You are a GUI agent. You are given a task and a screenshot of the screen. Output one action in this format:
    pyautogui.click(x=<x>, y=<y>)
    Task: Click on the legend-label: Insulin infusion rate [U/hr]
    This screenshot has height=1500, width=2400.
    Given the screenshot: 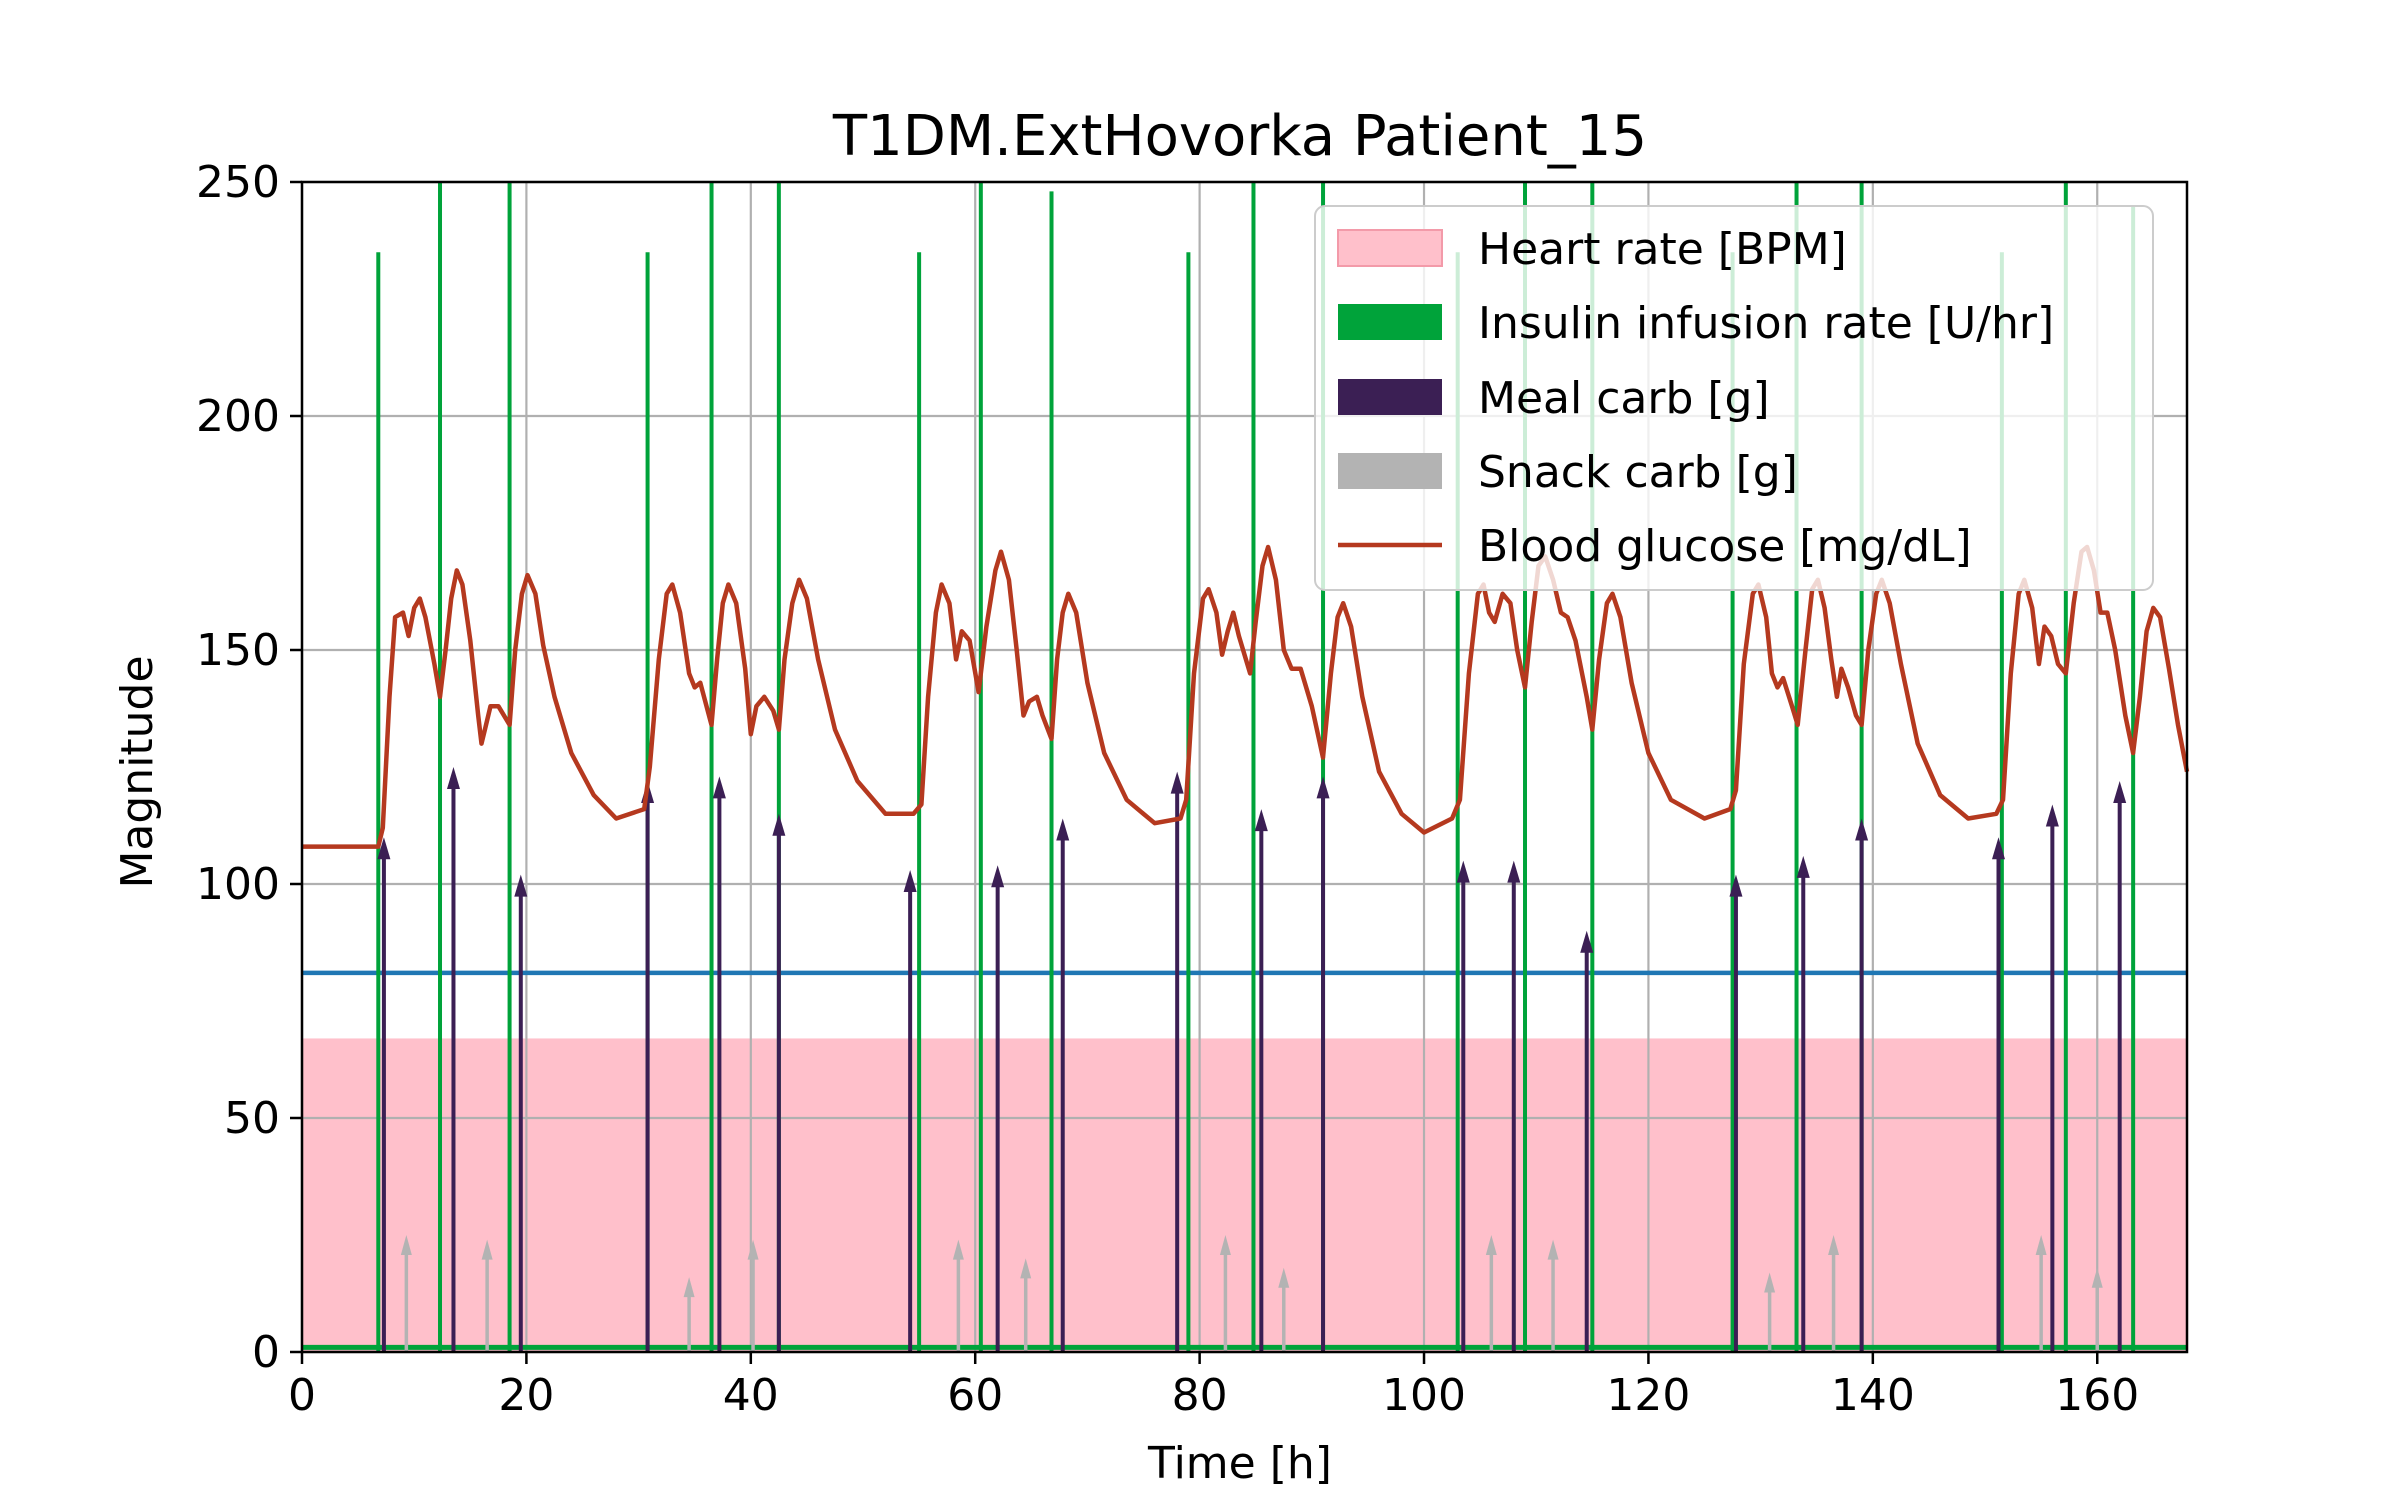 What is the action you would take?
    pyautogui.click(x=1766, y=323)
    